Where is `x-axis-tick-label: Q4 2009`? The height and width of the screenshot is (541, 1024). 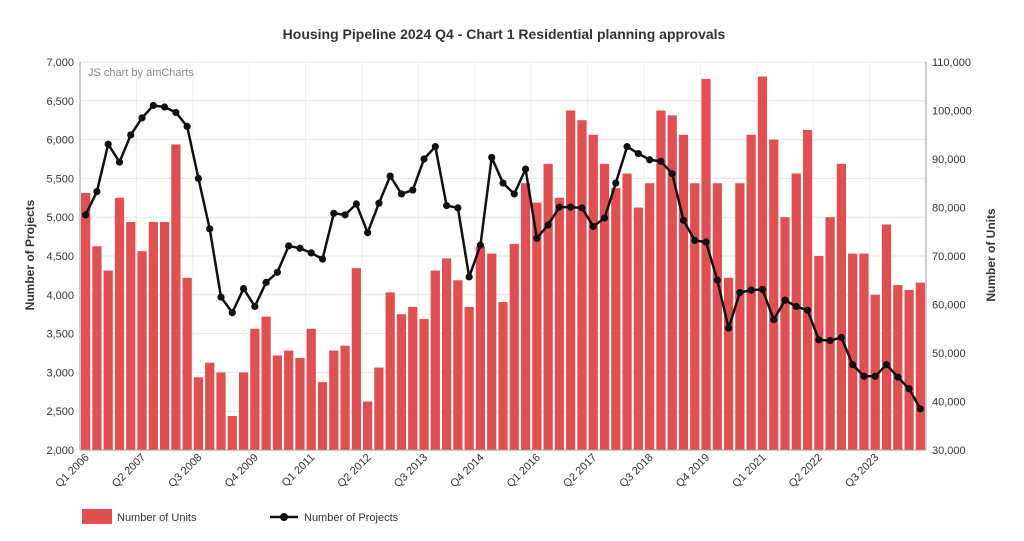 x-axis-tick-label: Q4 2009 is located at coordinates (242, 471).